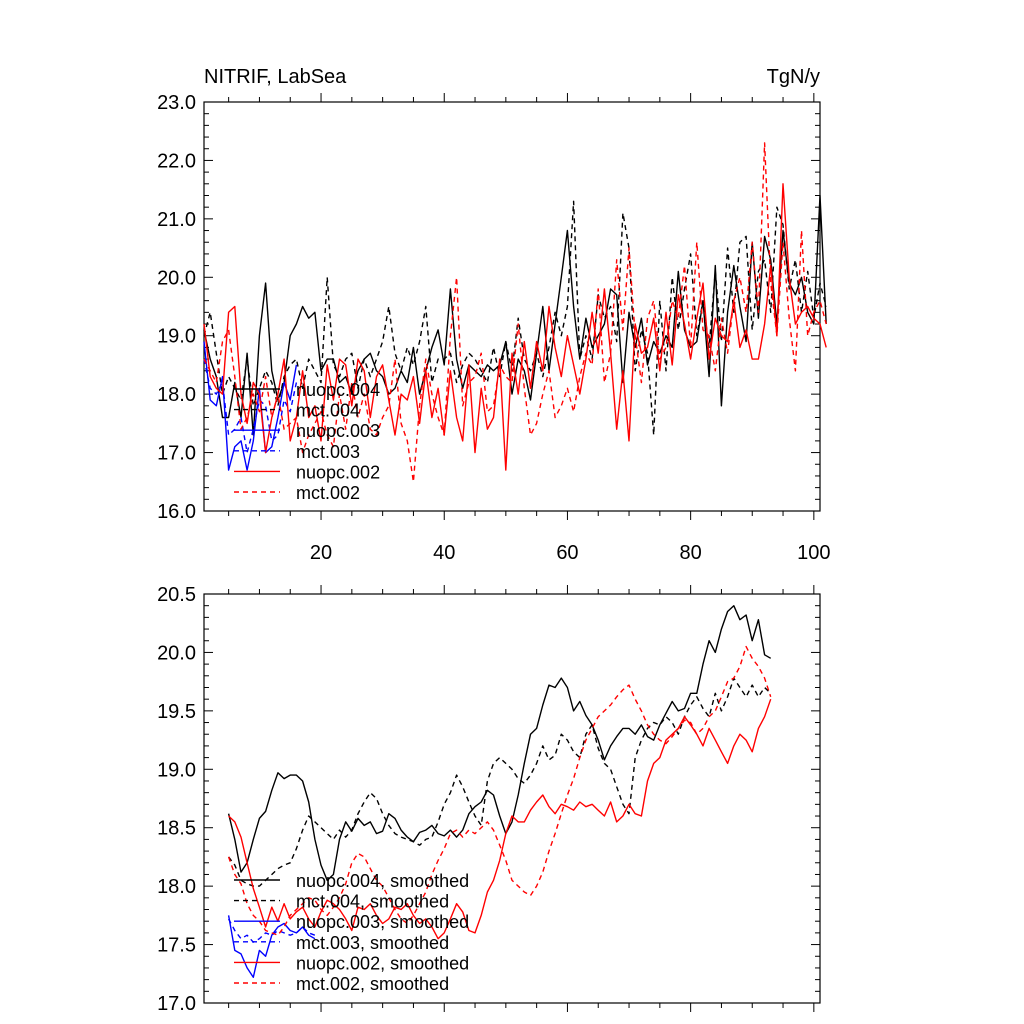 This screenshot has width=1024, height=1024. Describe the element at coordinates (176, 103) in the screenshot. I see `y-tick-label: 23.0` at that location.